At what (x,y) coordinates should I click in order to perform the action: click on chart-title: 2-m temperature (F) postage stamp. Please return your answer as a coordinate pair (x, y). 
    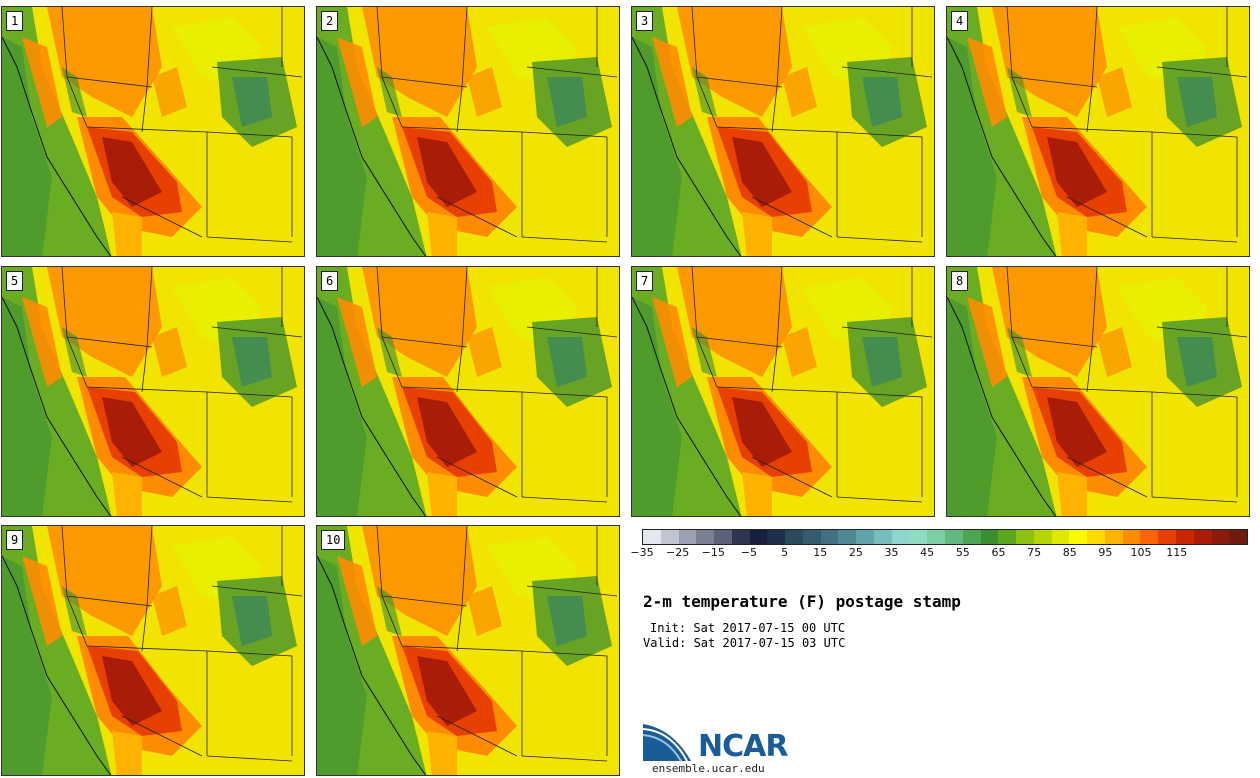
    Looking at the image, I should click on (802, 601).